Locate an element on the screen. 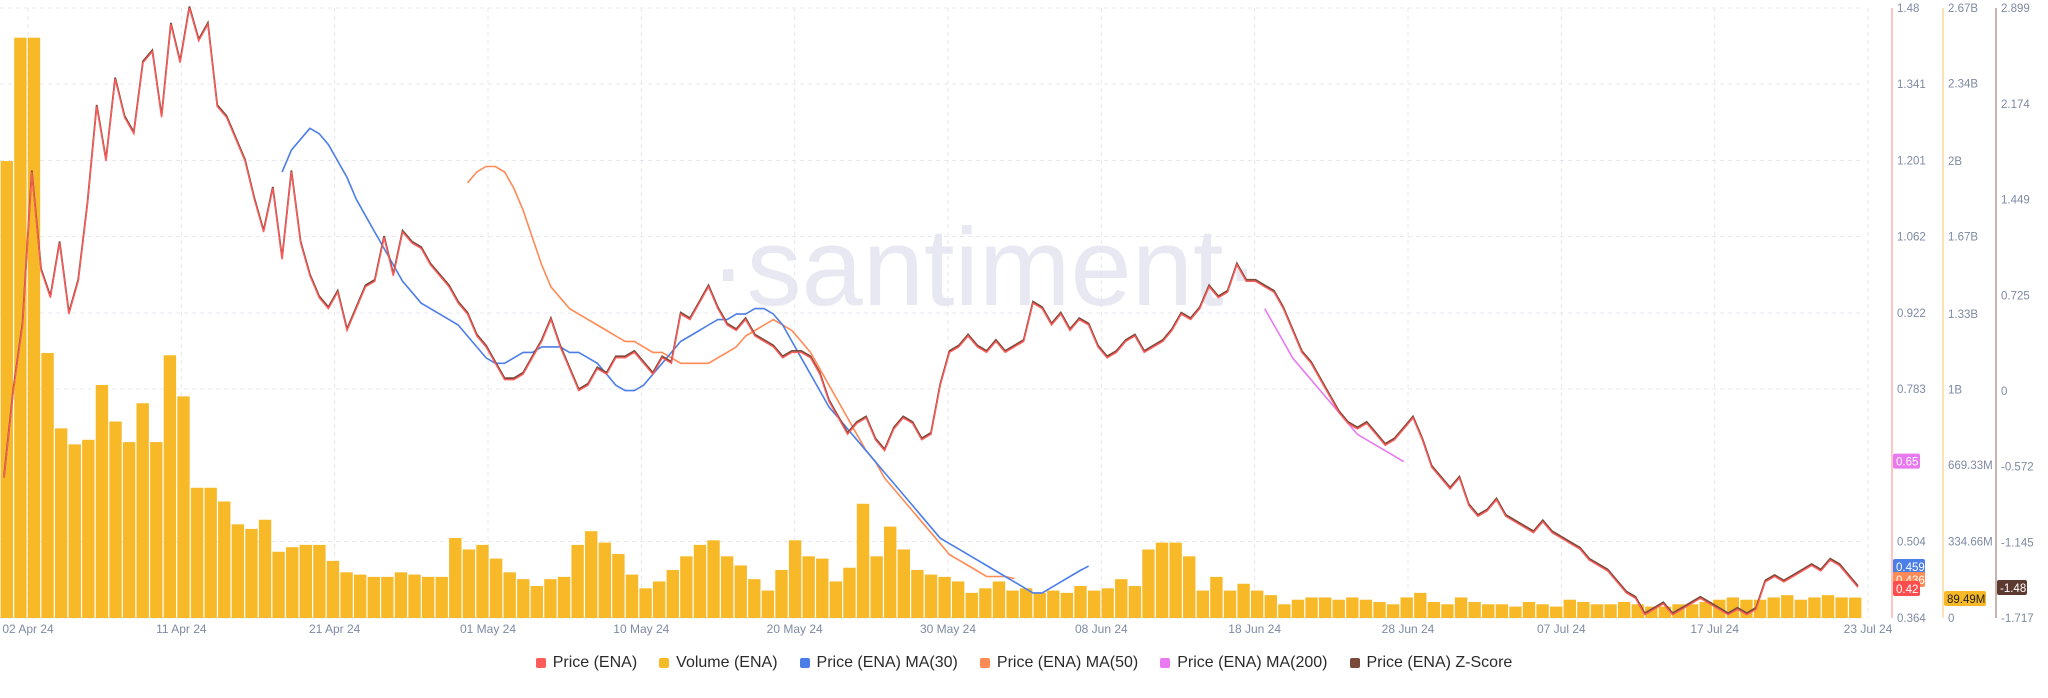  legend-item: Price (ENA) Z-Score is located at coordinates (1431, 663).